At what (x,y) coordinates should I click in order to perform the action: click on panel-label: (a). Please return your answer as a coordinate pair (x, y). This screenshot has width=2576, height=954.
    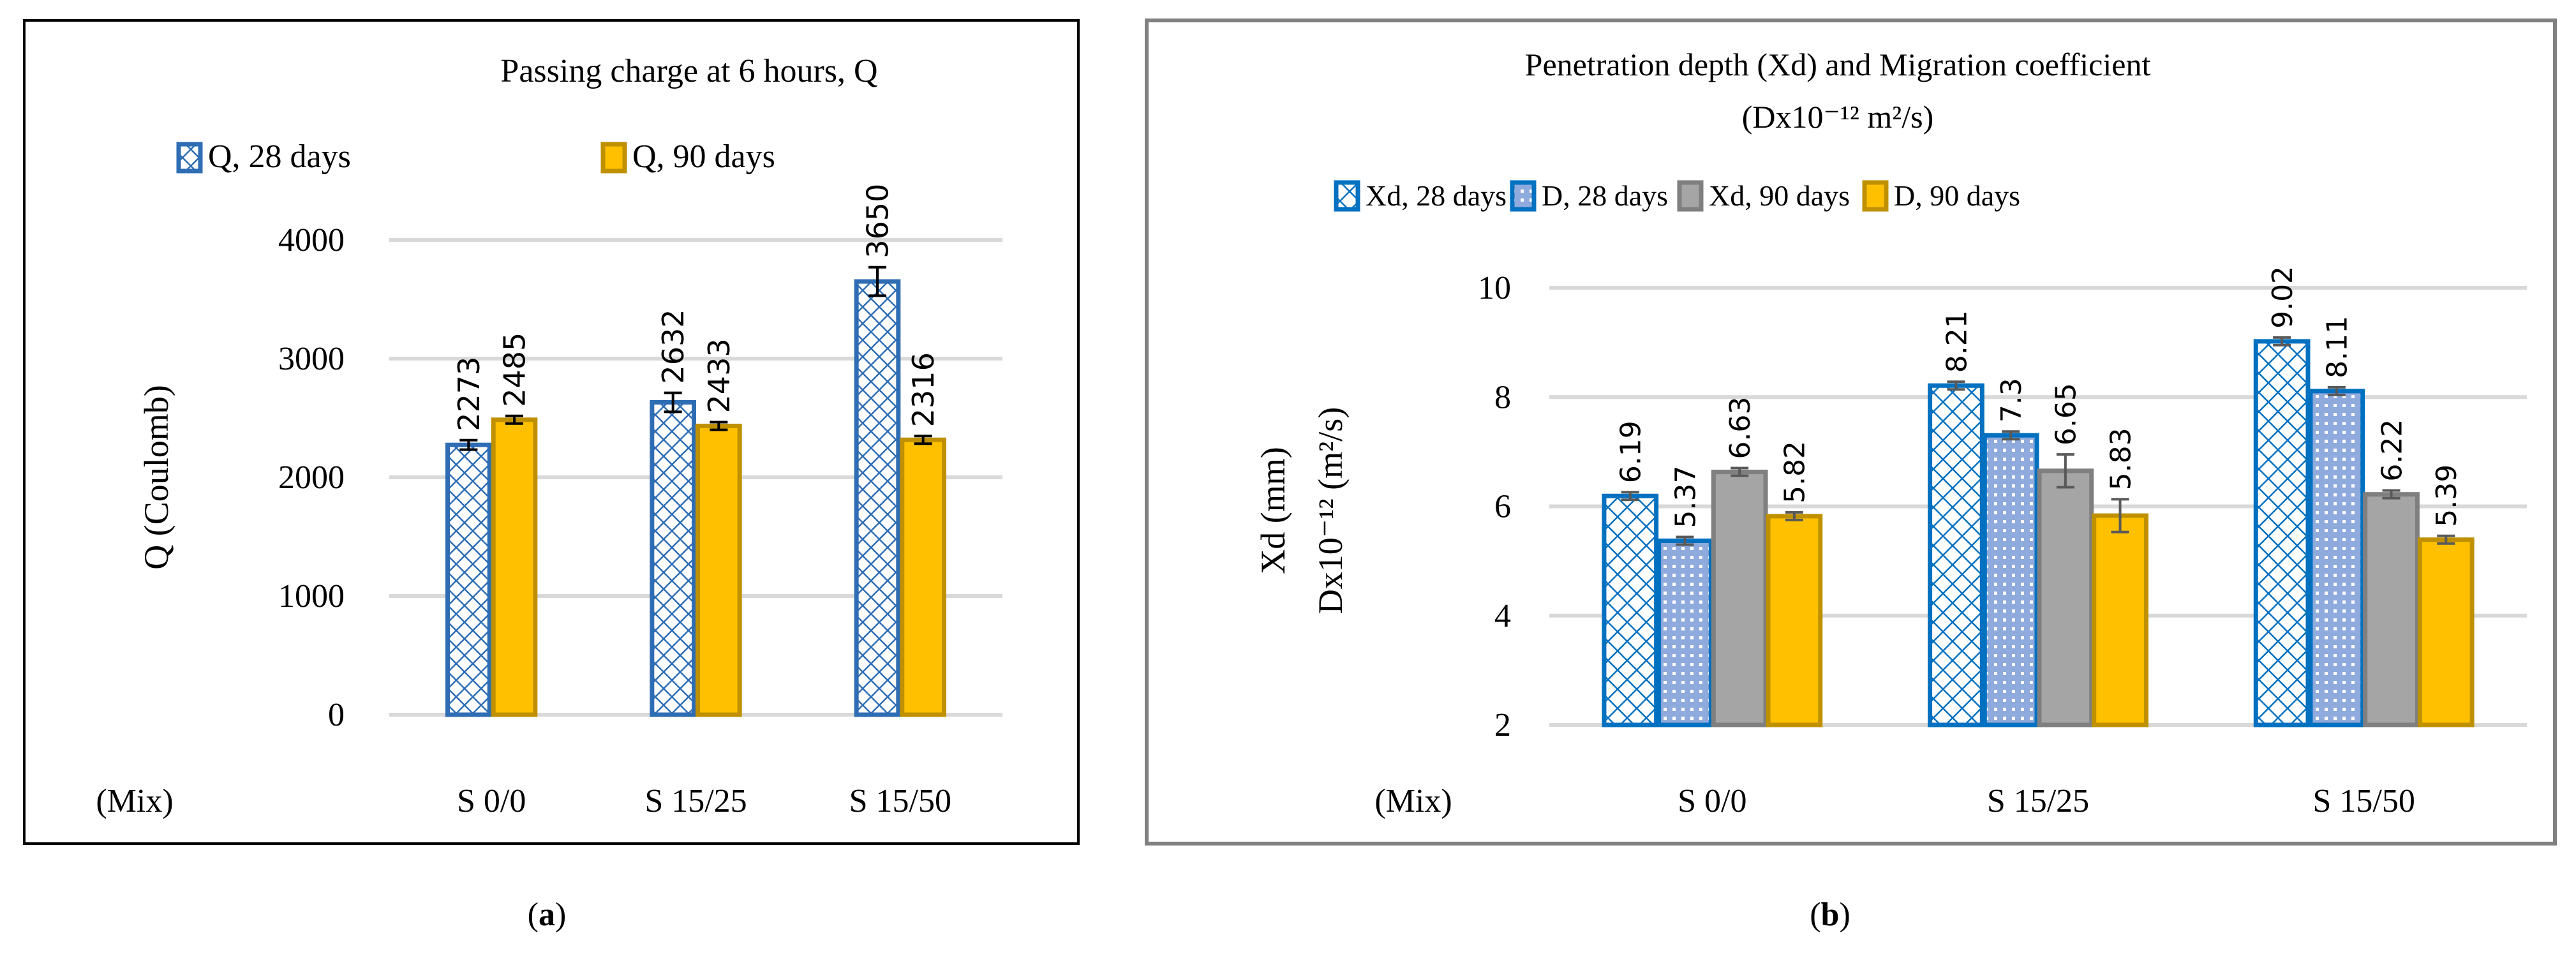
    Looking at the image, I should click on (547, 915).